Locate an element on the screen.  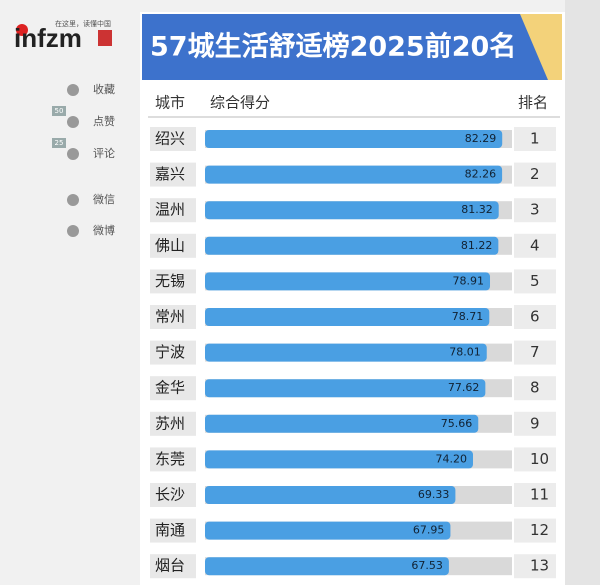
title-banner is located at coordinates (352, 47).